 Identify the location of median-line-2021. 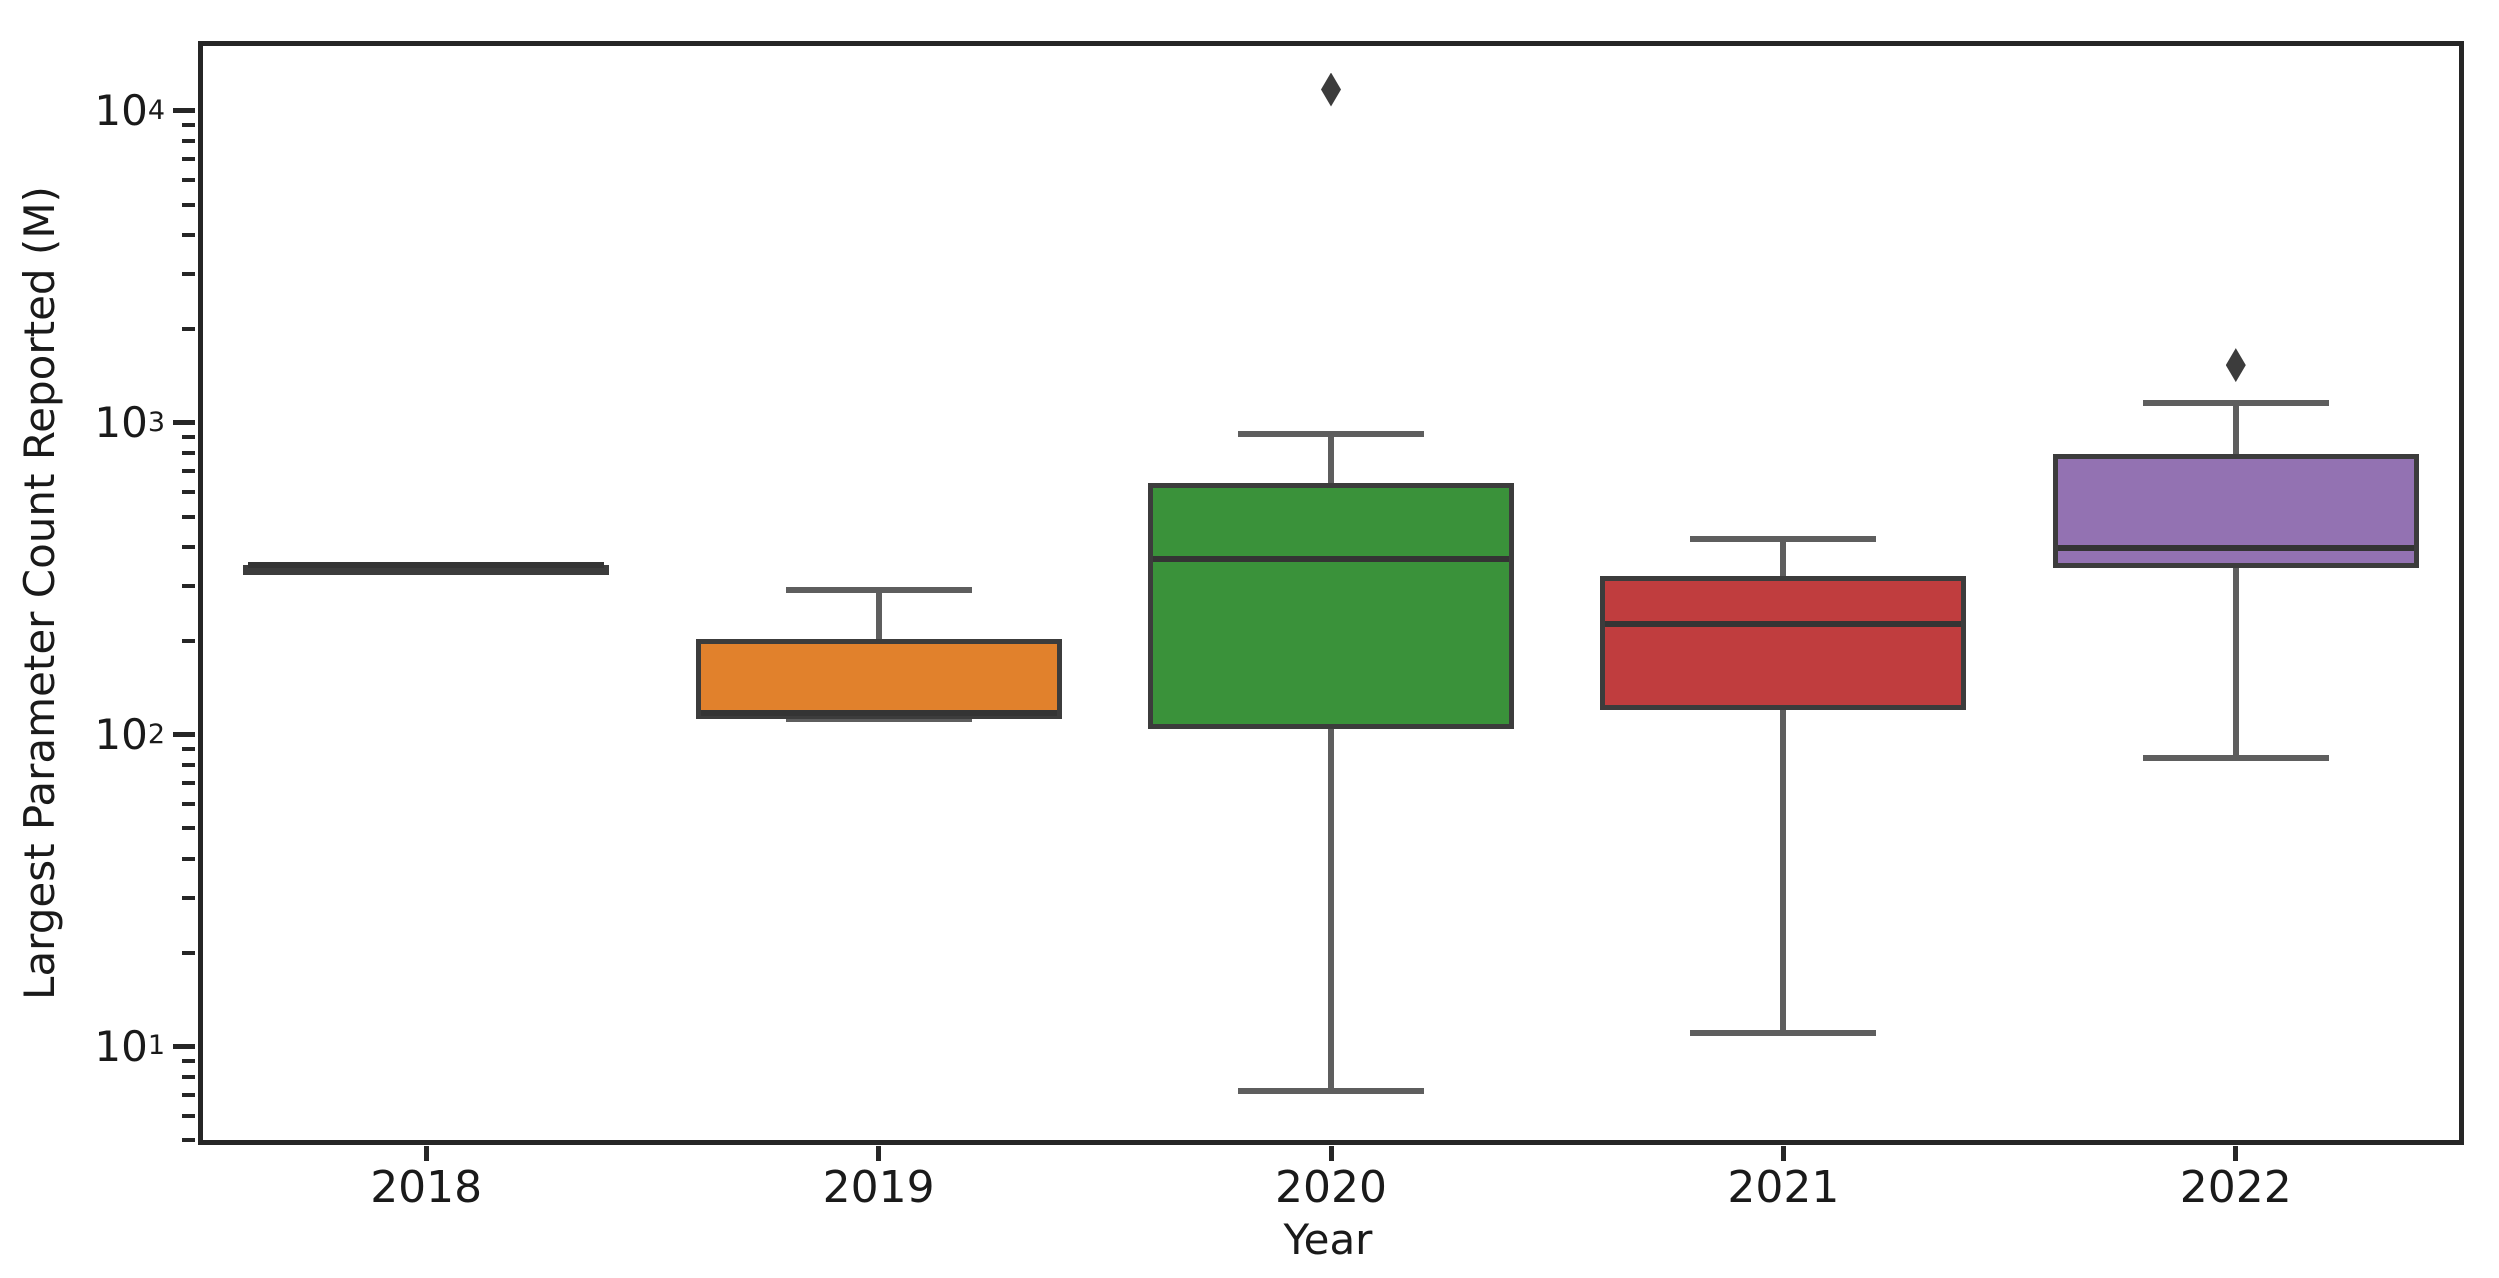
(1783, 623).